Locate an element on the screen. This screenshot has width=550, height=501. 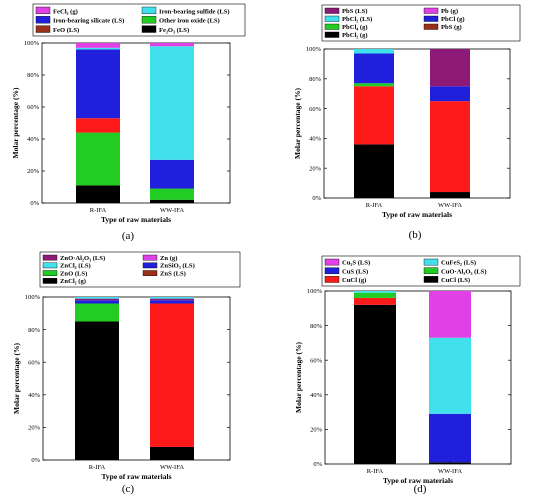
legend-label: PbCl (g) is located at coordinates (453, 19).